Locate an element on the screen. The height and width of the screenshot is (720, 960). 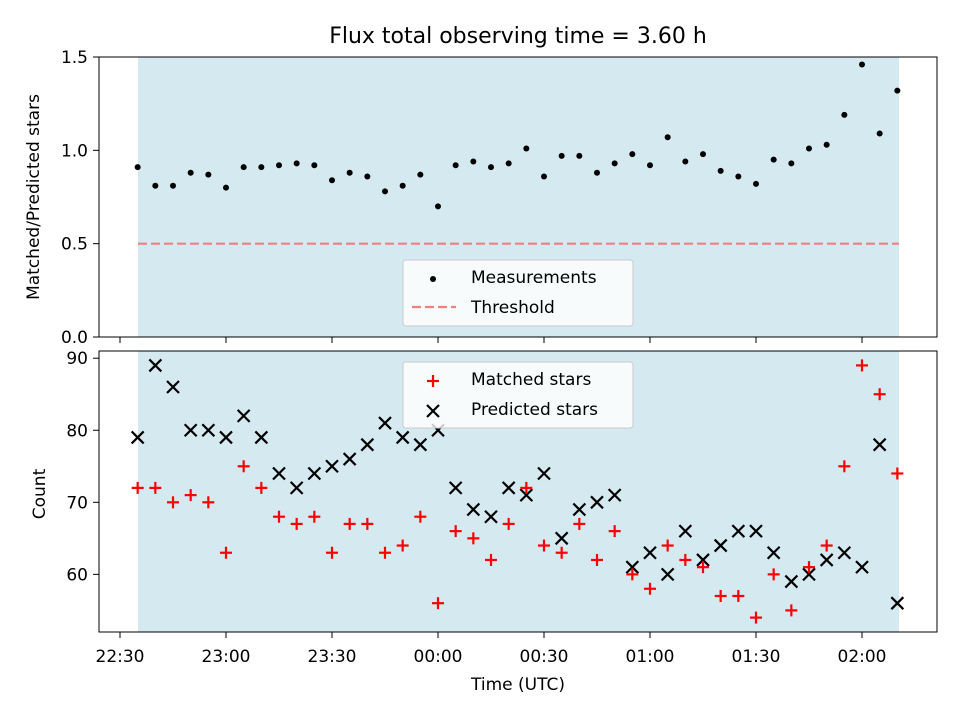
bottom-y-tick-label: 80 is located at coordinates (77, 431).